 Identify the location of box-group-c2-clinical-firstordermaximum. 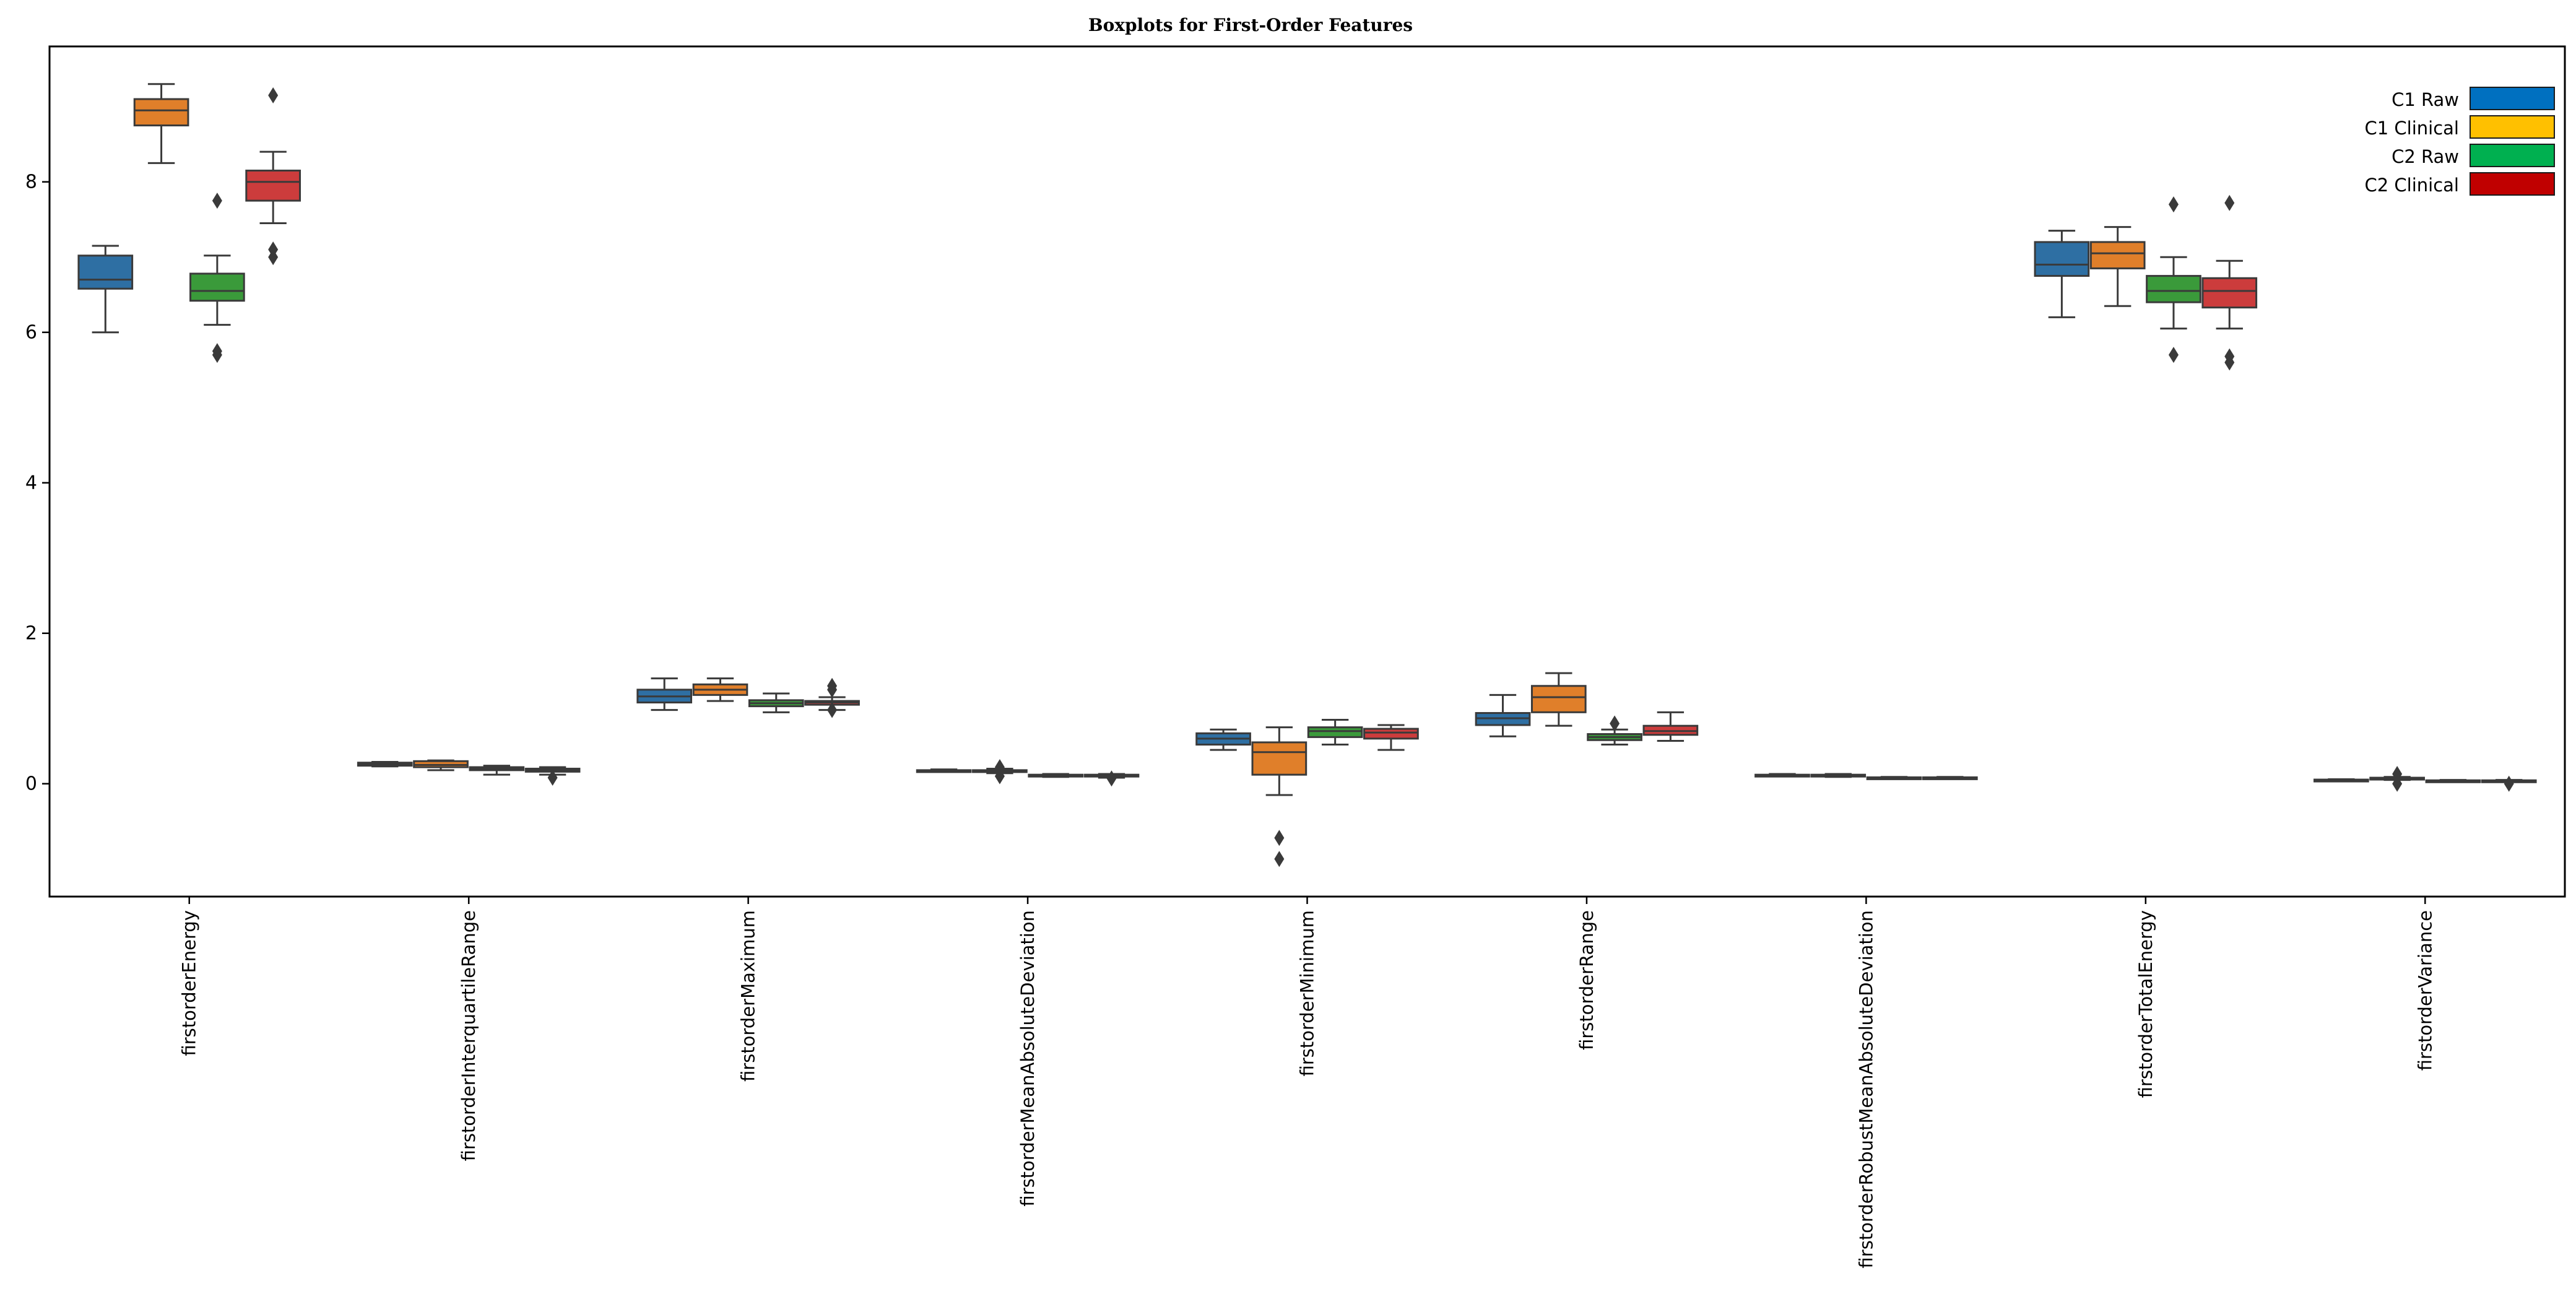
(832, 697).